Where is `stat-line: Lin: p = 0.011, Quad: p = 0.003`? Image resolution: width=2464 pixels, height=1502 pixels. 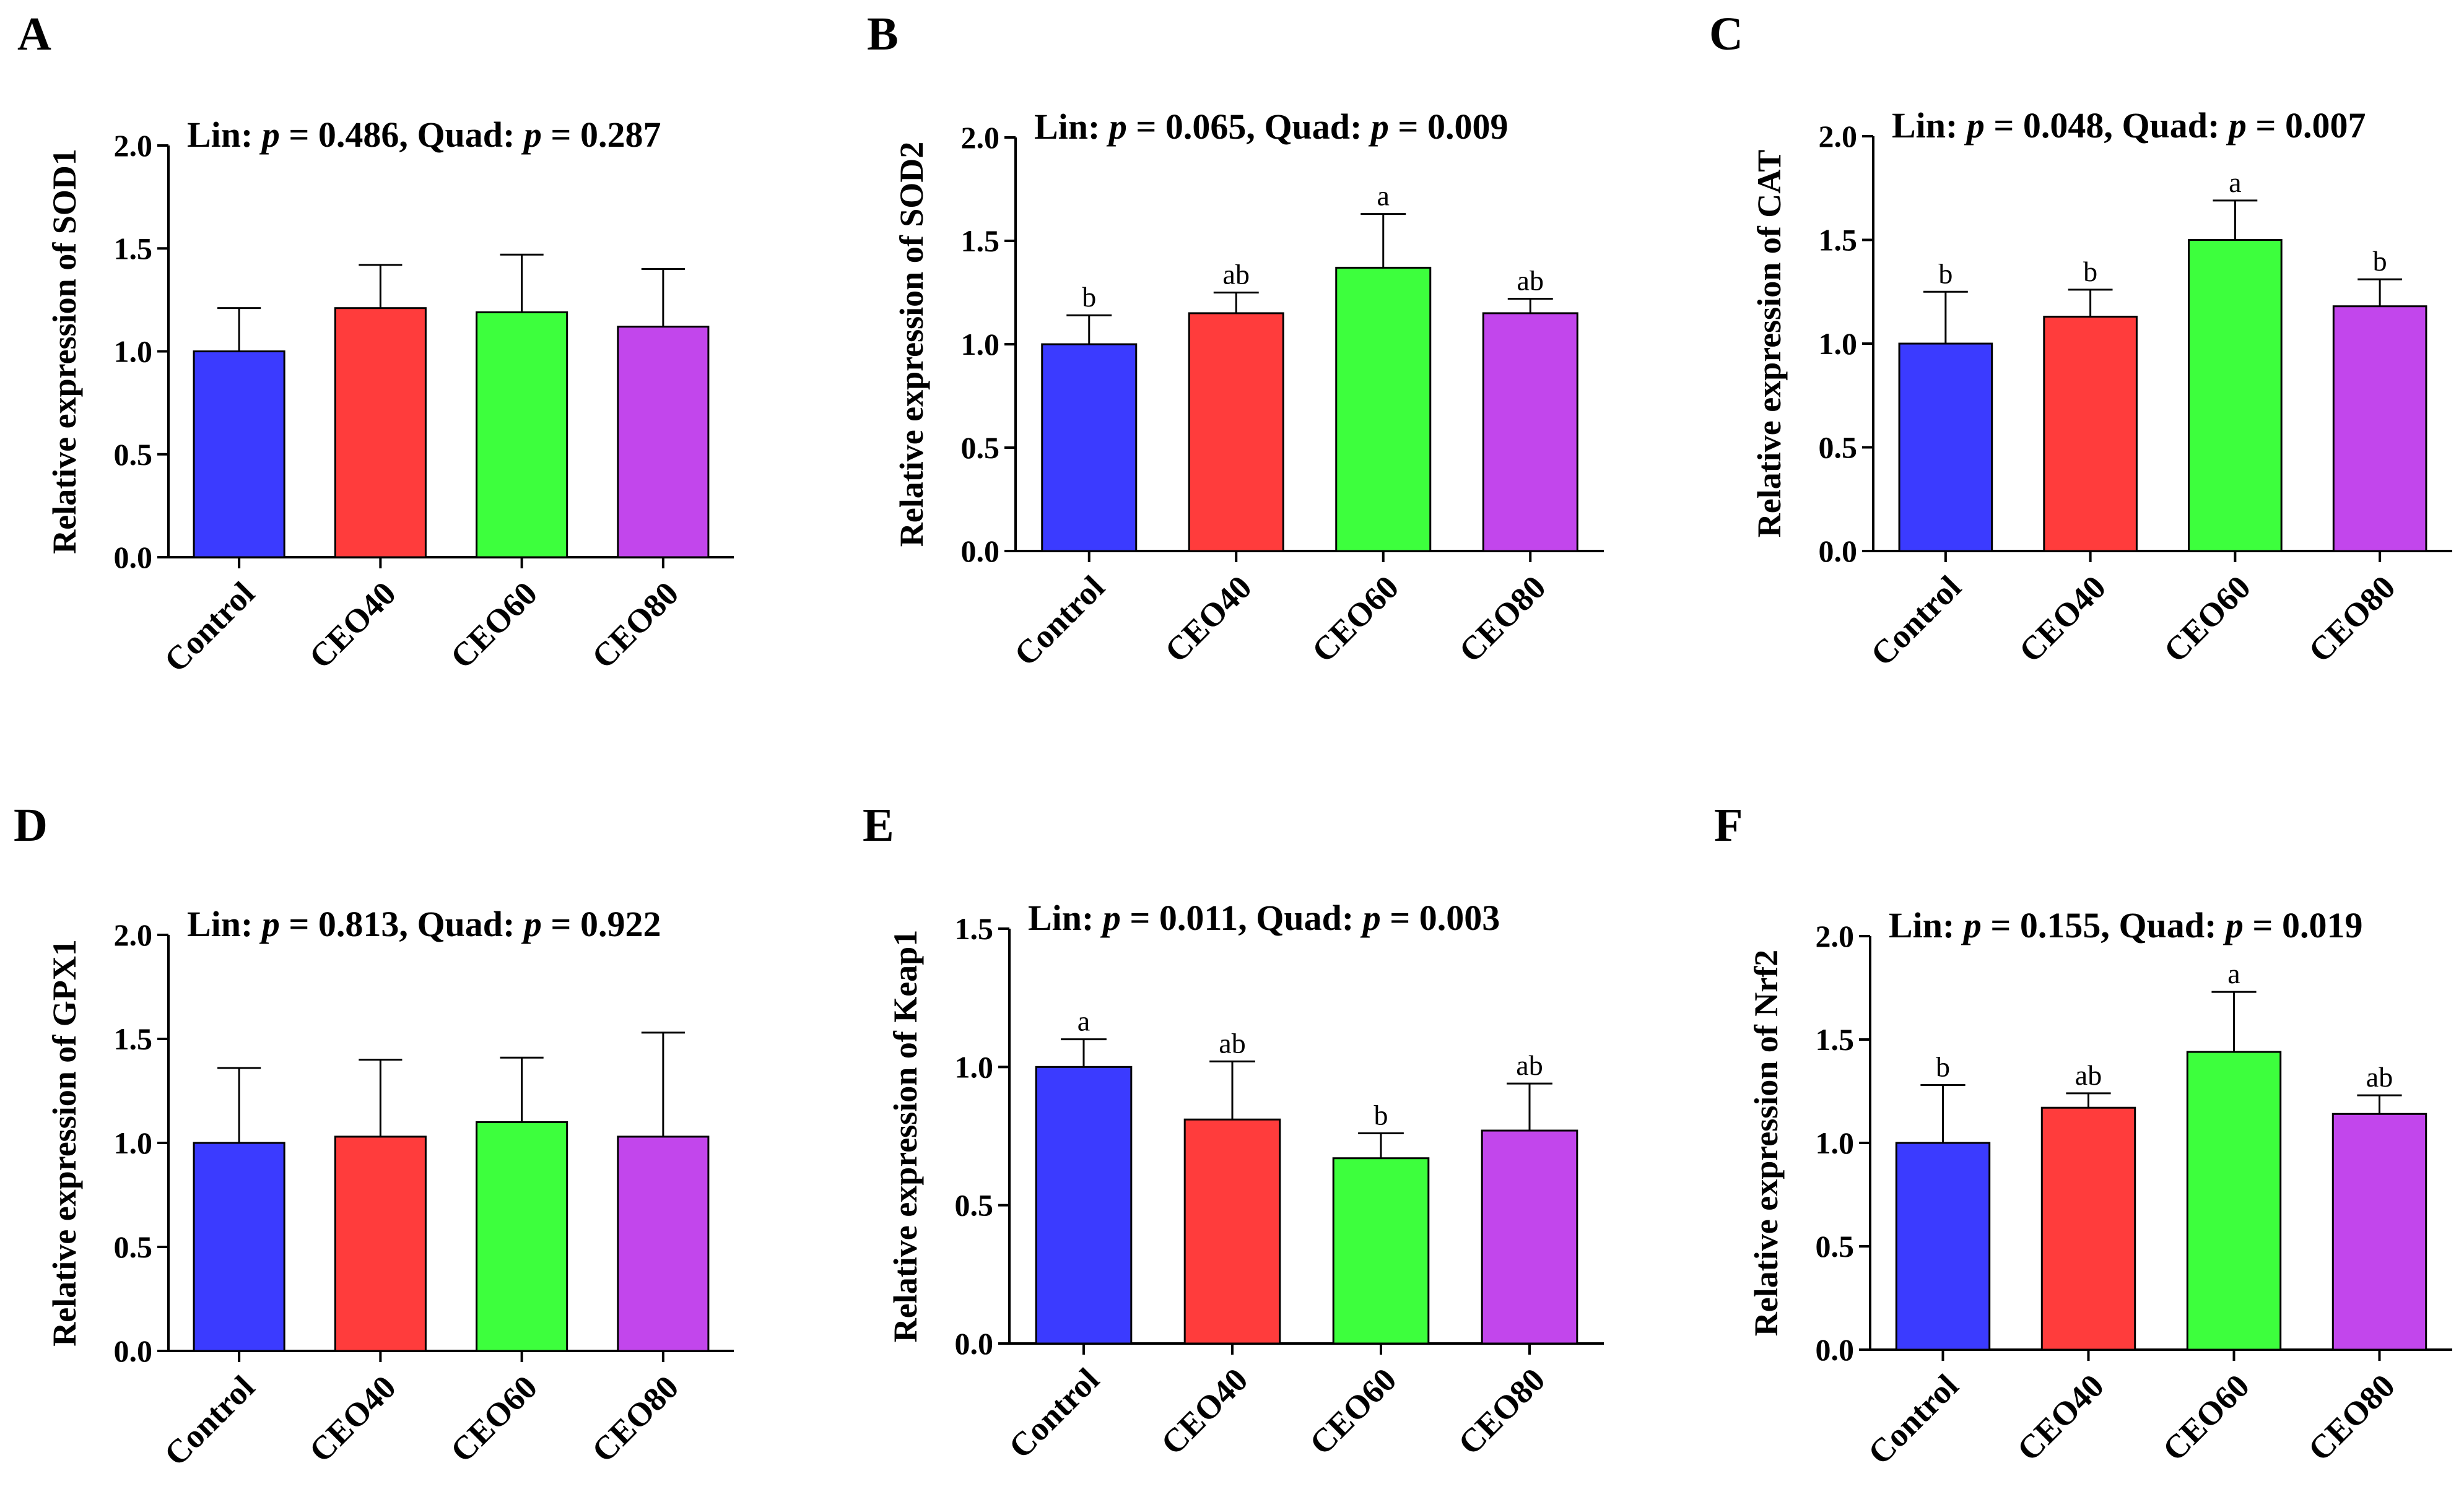
stat-line: Lin: p = 0.011, Quad: p = 0.003 is located at coordinates (1264, 918).